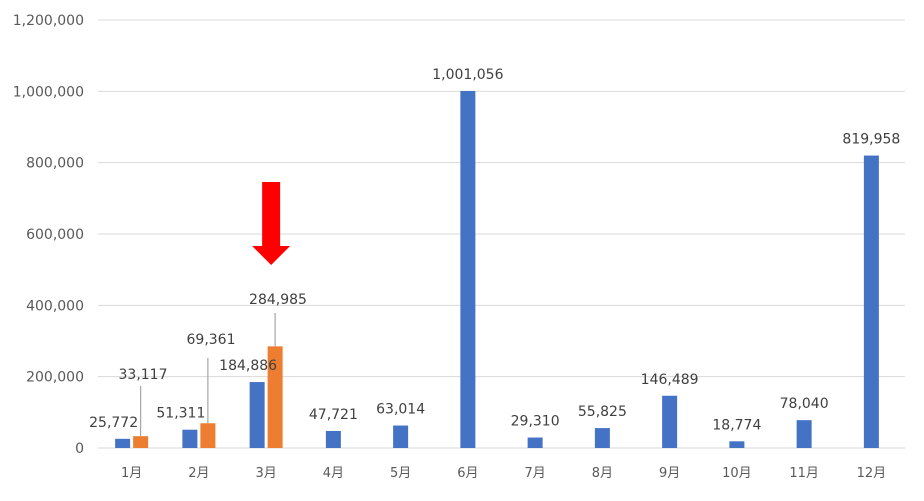  What do you see at coordinates (79, 449) in the screenshot?
I see `y-tick-label: 0` at bounding box center [79, 449].